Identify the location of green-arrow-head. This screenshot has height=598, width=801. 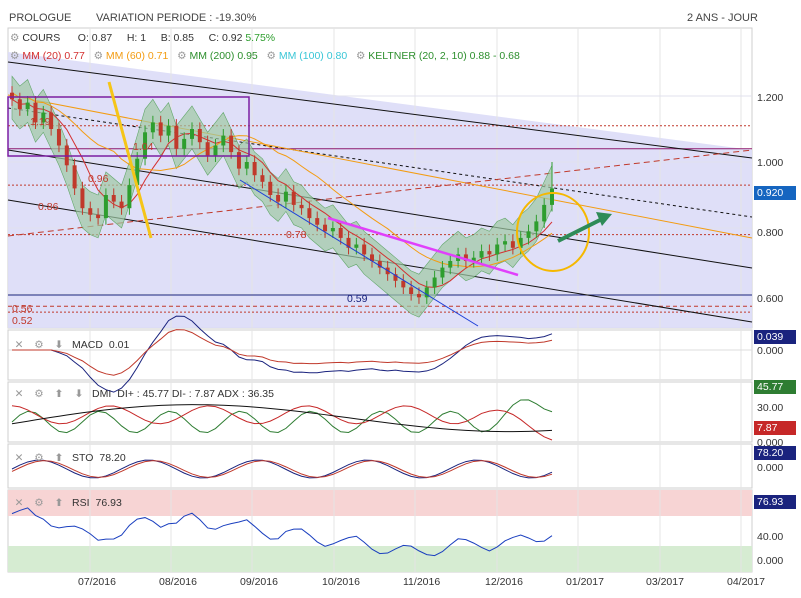
(604, 219).